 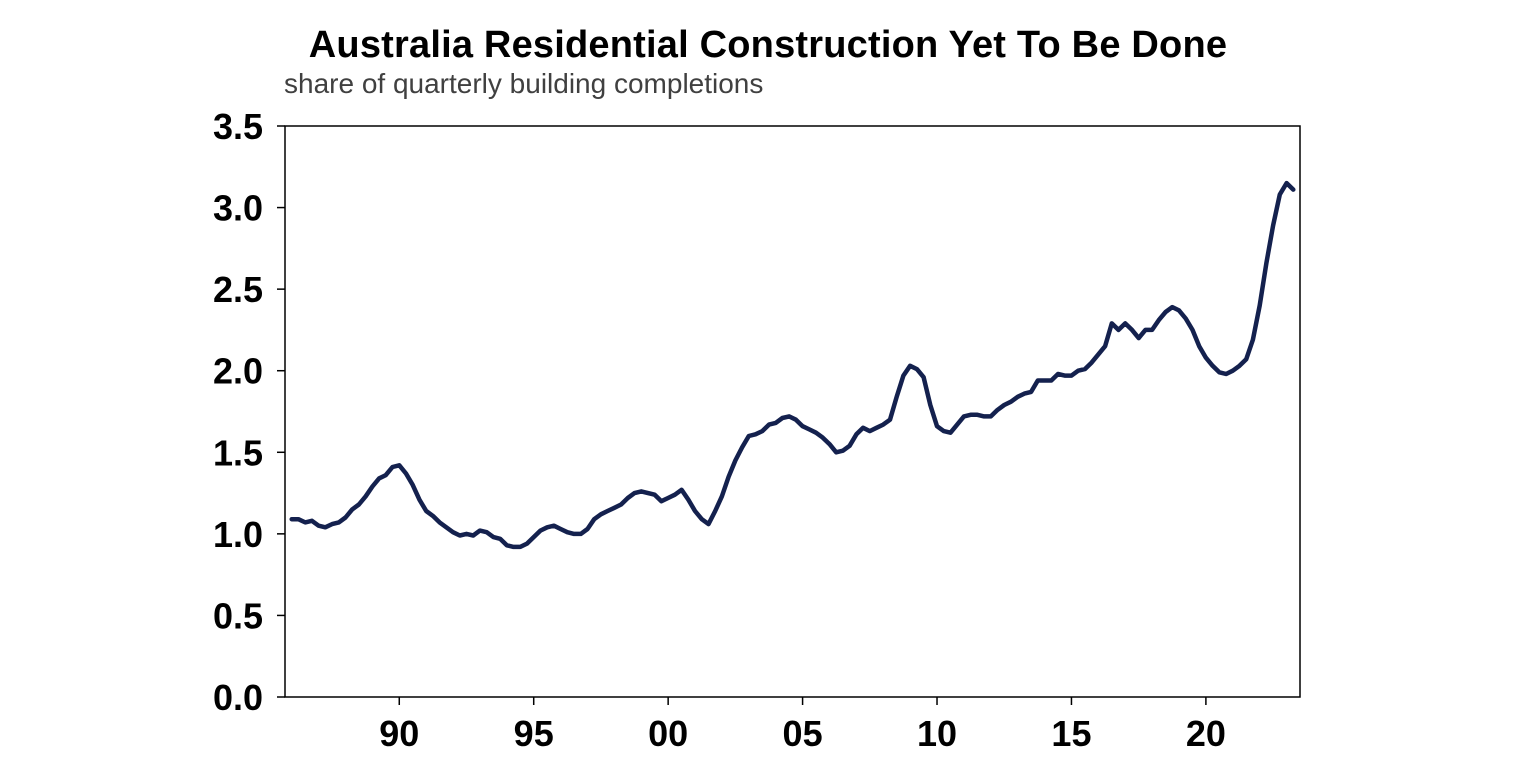 What do you see at coordinates (238, 697) in the screenshot?
I see `y-tick-label: 0.0` at bounding box center [238, 697].